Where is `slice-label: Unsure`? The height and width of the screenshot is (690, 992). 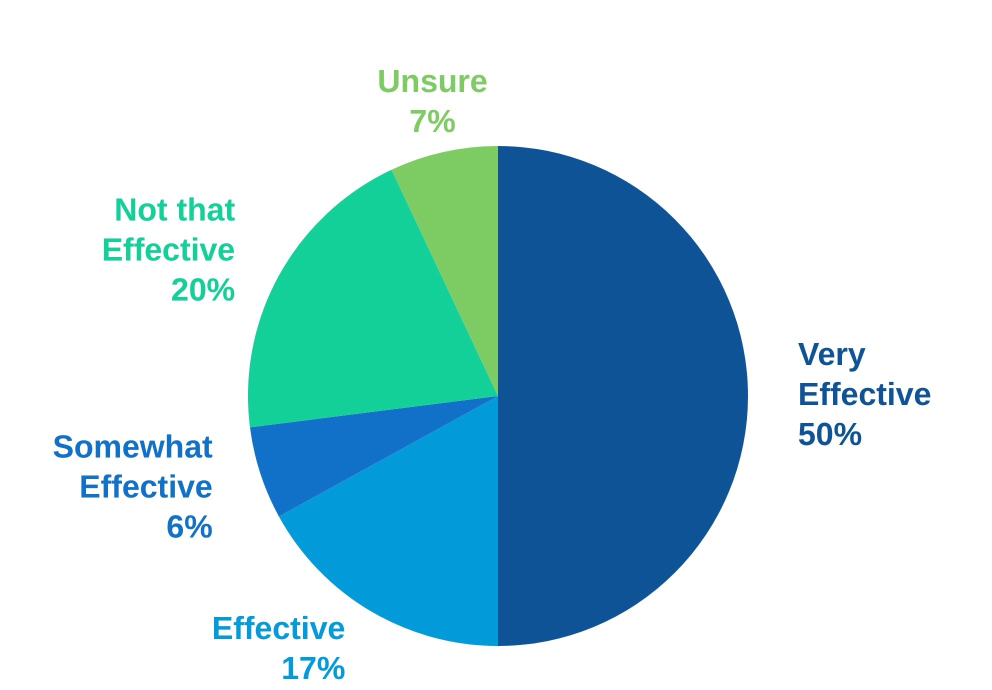
slice-label: Unsure is located at coordinates (432, 81).